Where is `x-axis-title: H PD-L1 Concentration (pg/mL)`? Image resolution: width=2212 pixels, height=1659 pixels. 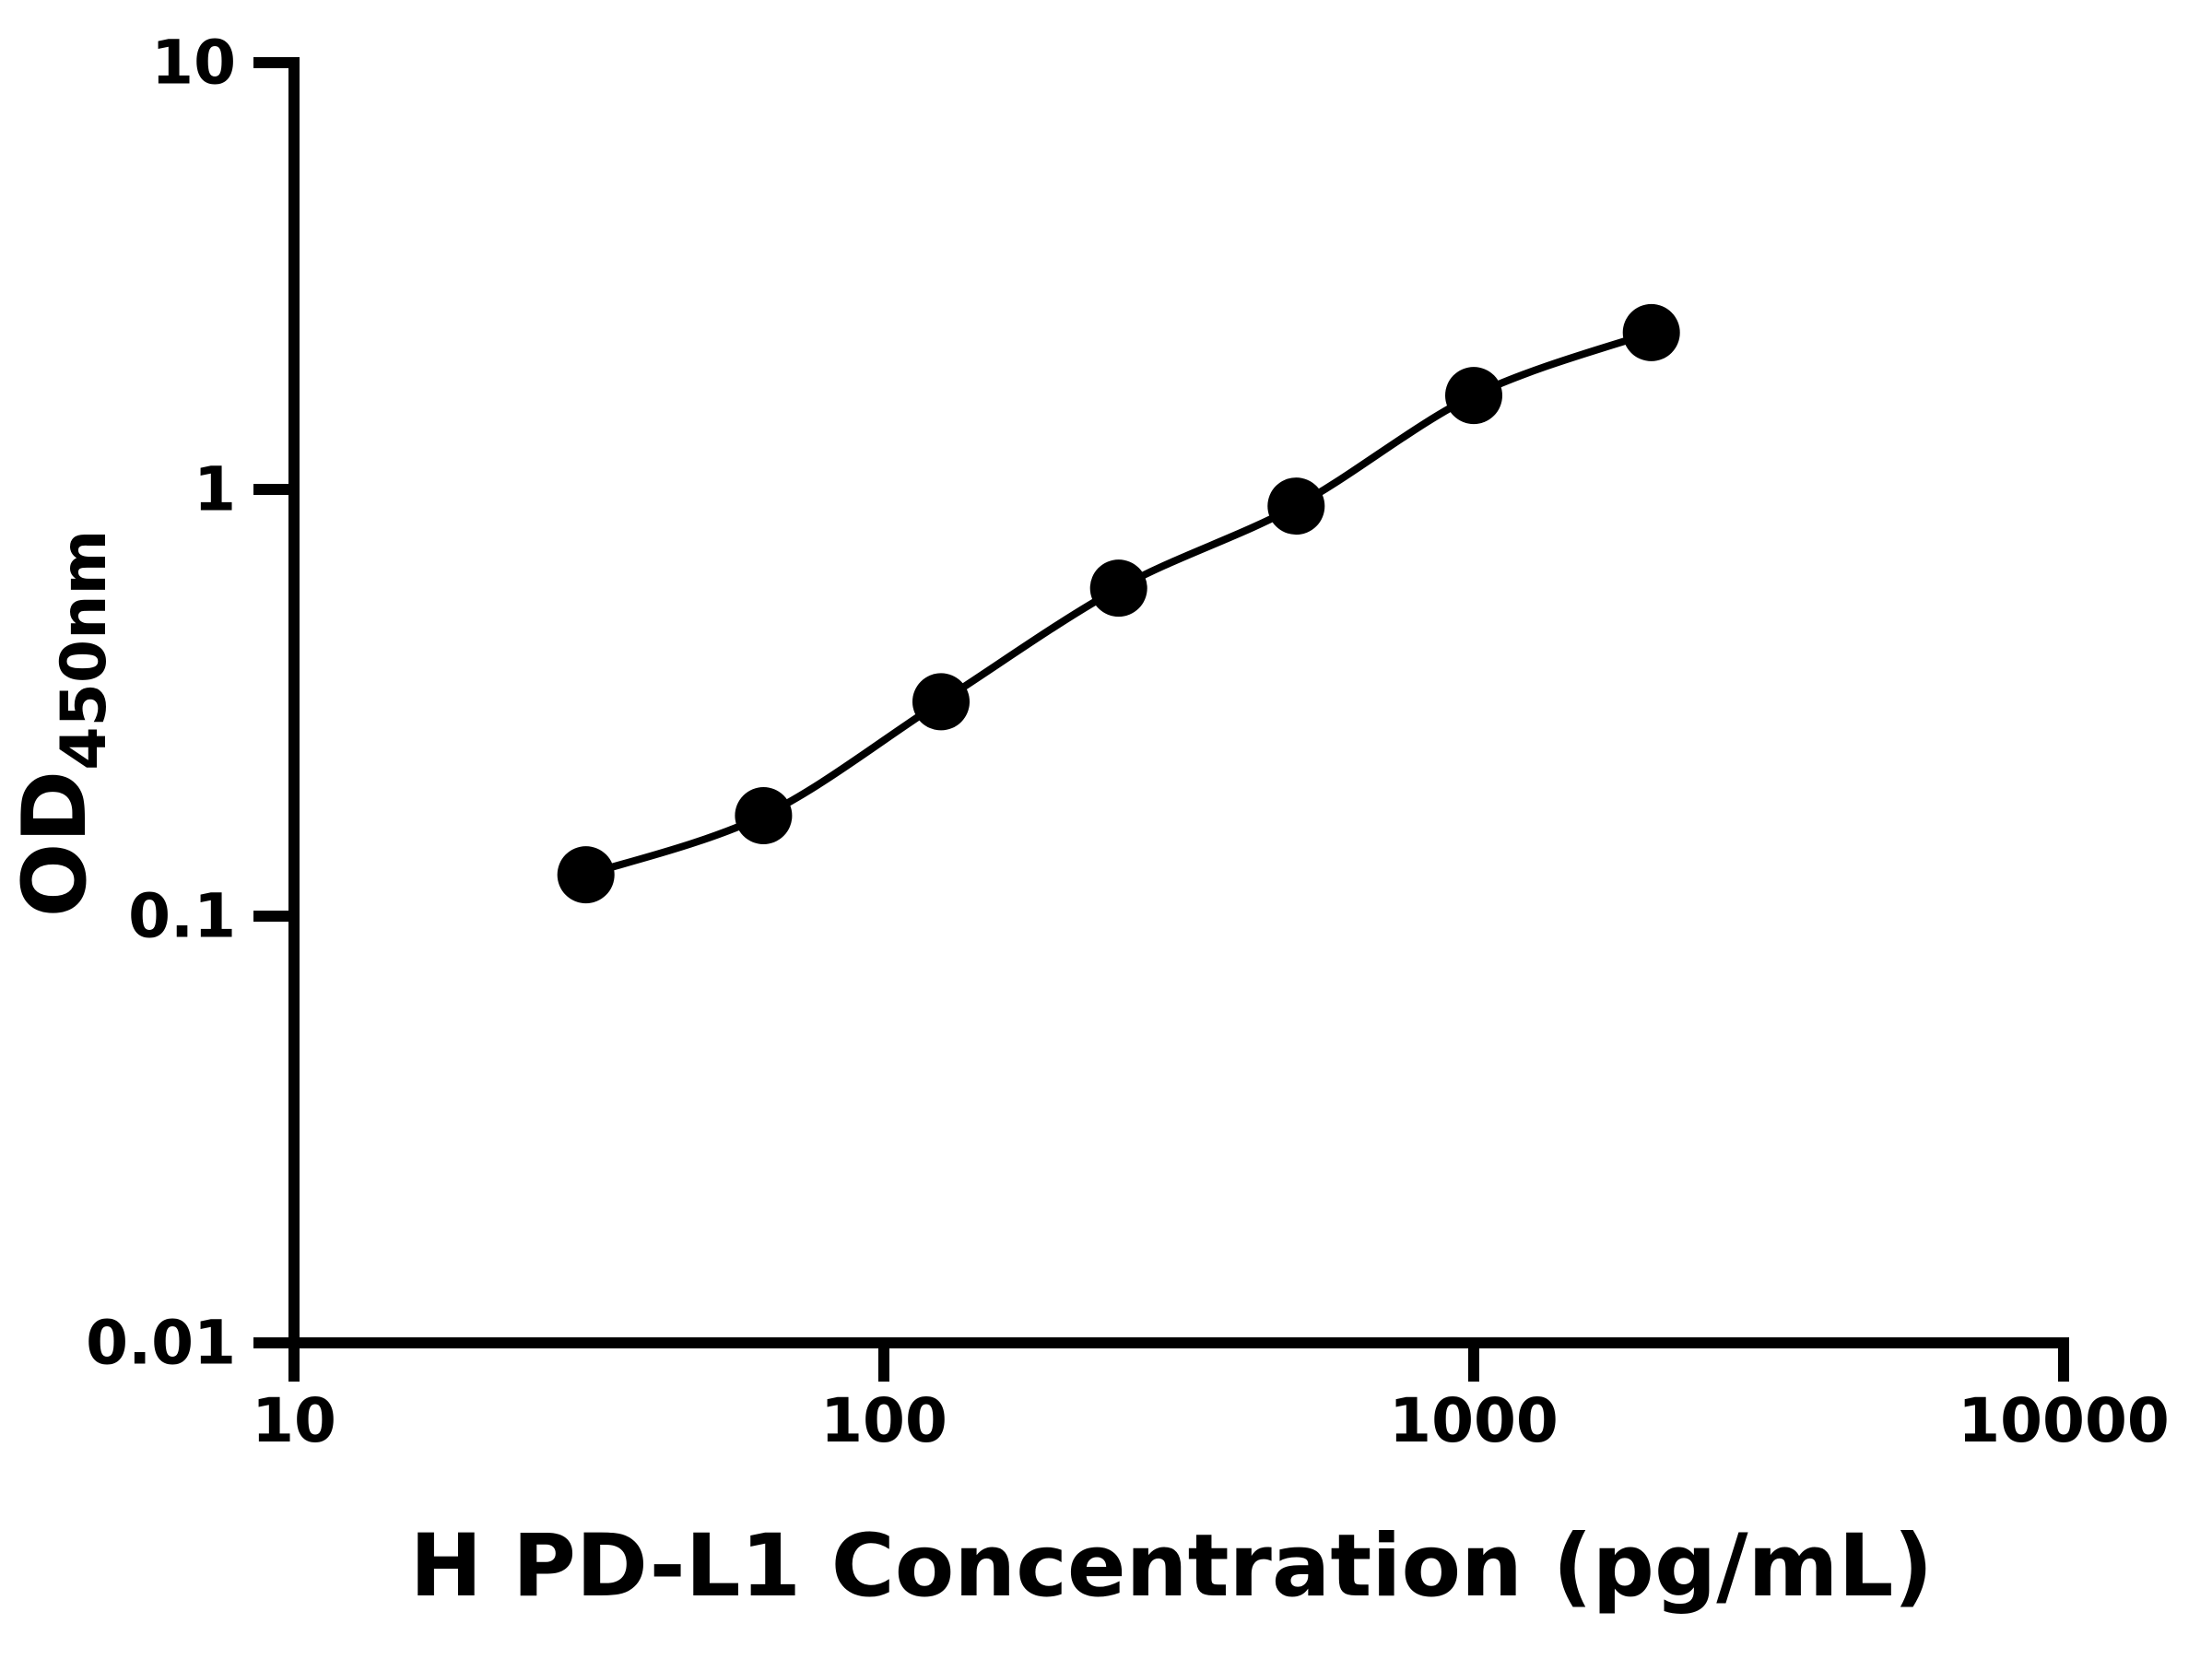
x-axis-title: H PD-L1 Concentration (pg/mL) is located at coordinates (1172, 1566).